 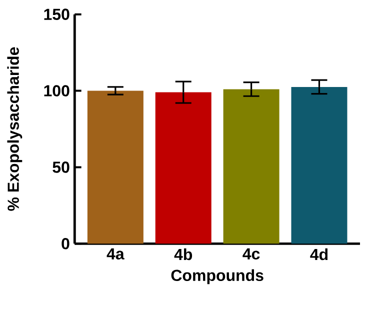 What do you see at coordinates (14, 129) in the screenshot?
I see `y-axis-title: % Exopolysaccharide` at bounding box center [14, 129].